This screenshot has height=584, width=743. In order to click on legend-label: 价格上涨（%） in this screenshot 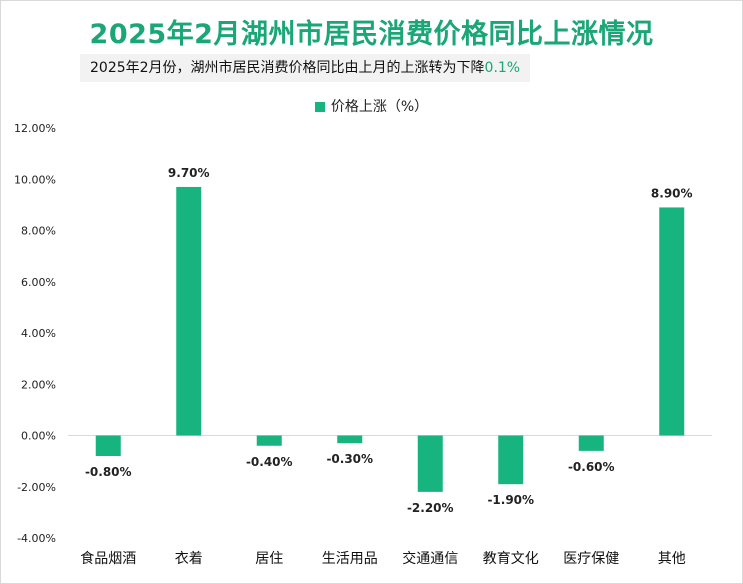, I will do `click(379, 107)`.